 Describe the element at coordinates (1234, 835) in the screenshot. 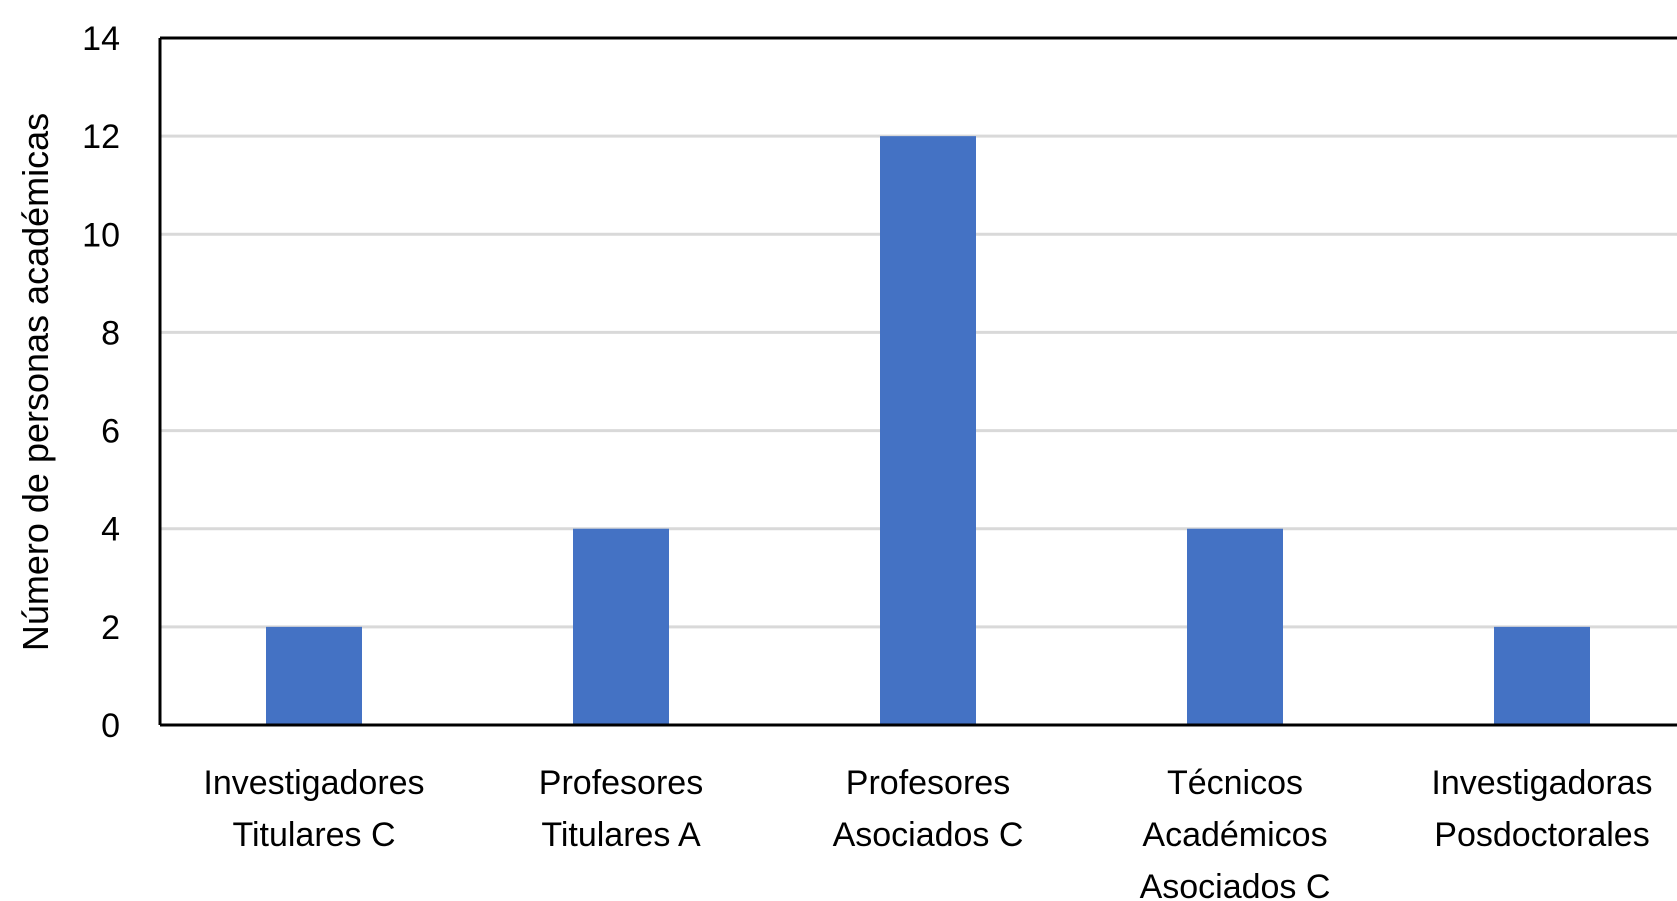

I see `x-category-label: Académicos` at that location.